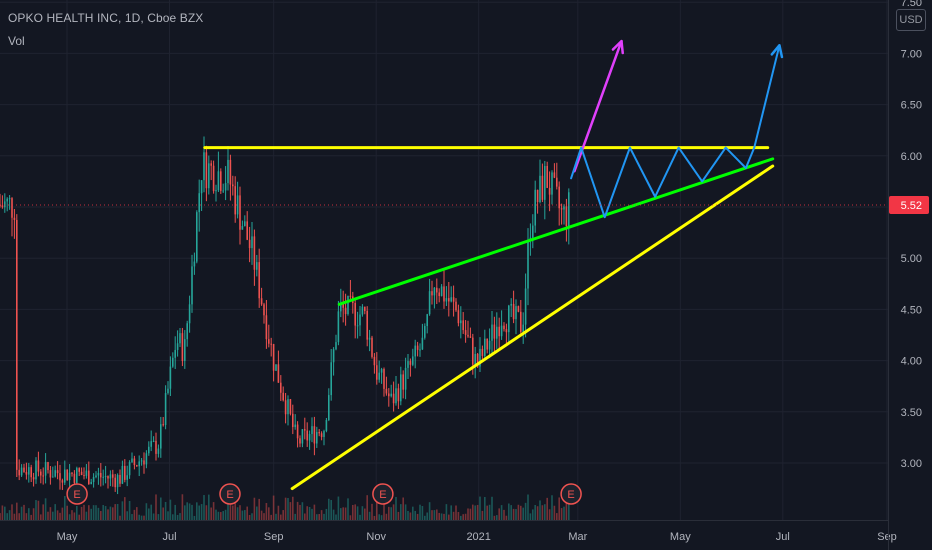  I want to click on volume-legend: Vol, so click(16, 41).